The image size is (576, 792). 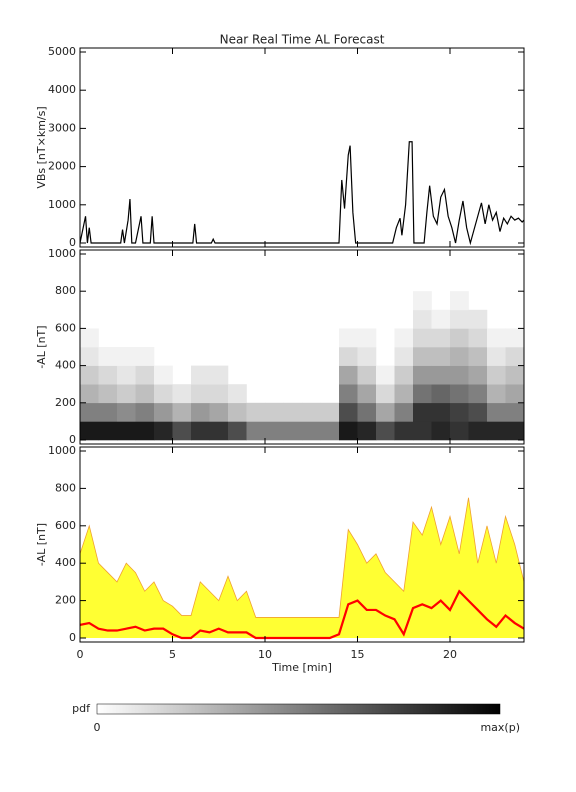 I want to click on y-axis-label: VBs [nT×km/s], so click(x=41, y=147).